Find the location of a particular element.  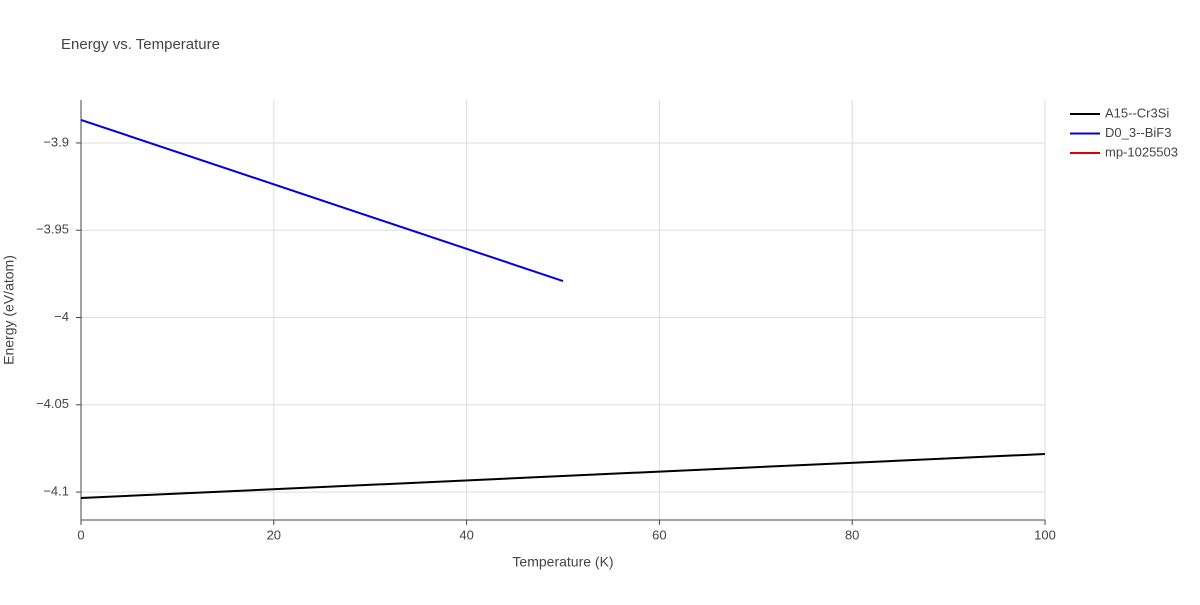

x-tick-label: 100 is located at coordinates (1045, 534).